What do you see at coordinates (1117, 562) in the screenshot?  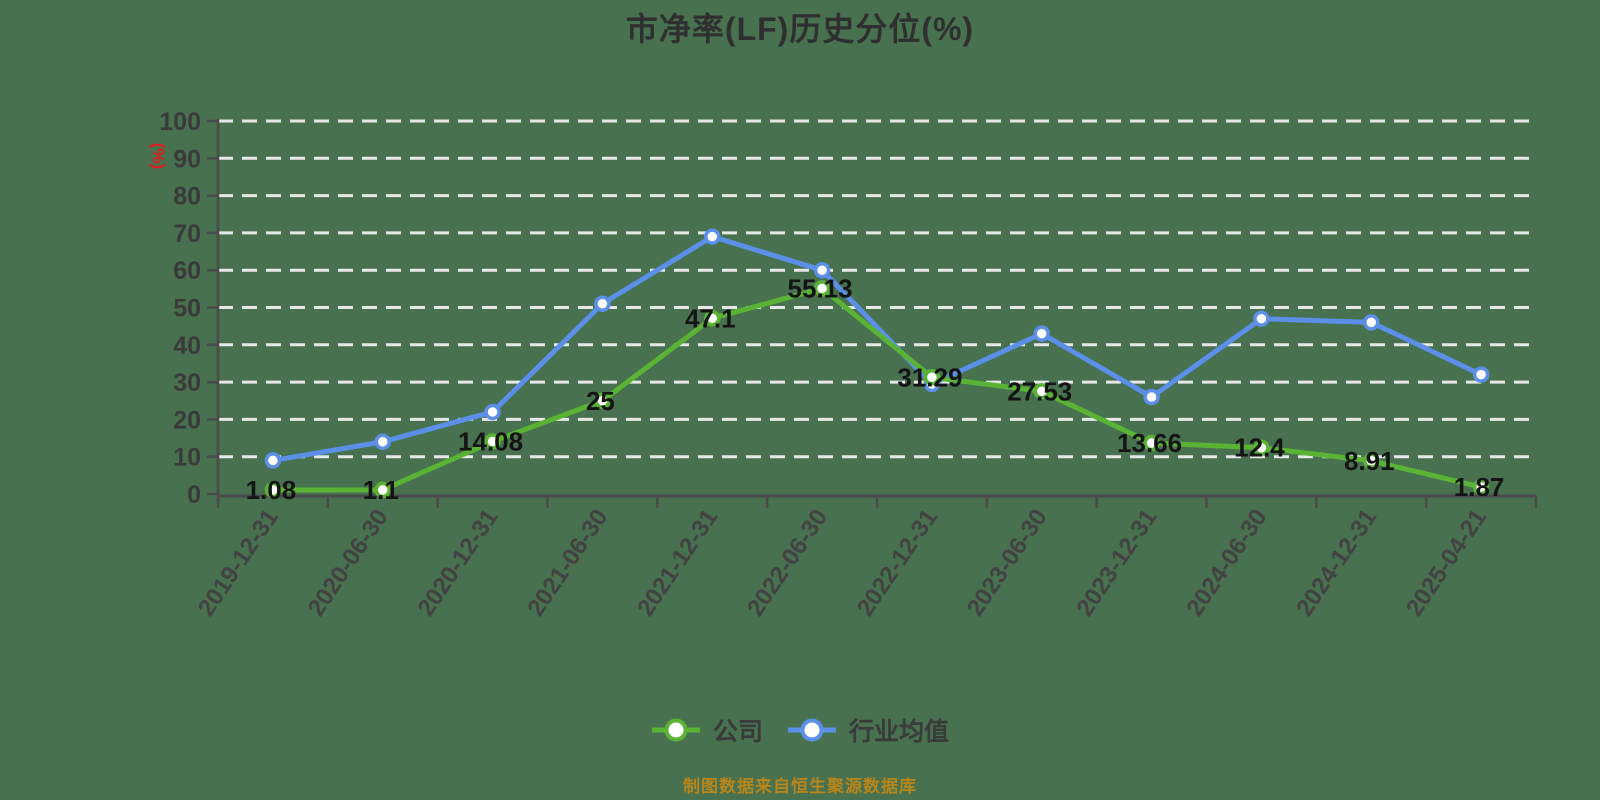 I see `x-tick-label-2023-12-31: 2023-12-31` at bounding box center [1117, 562].